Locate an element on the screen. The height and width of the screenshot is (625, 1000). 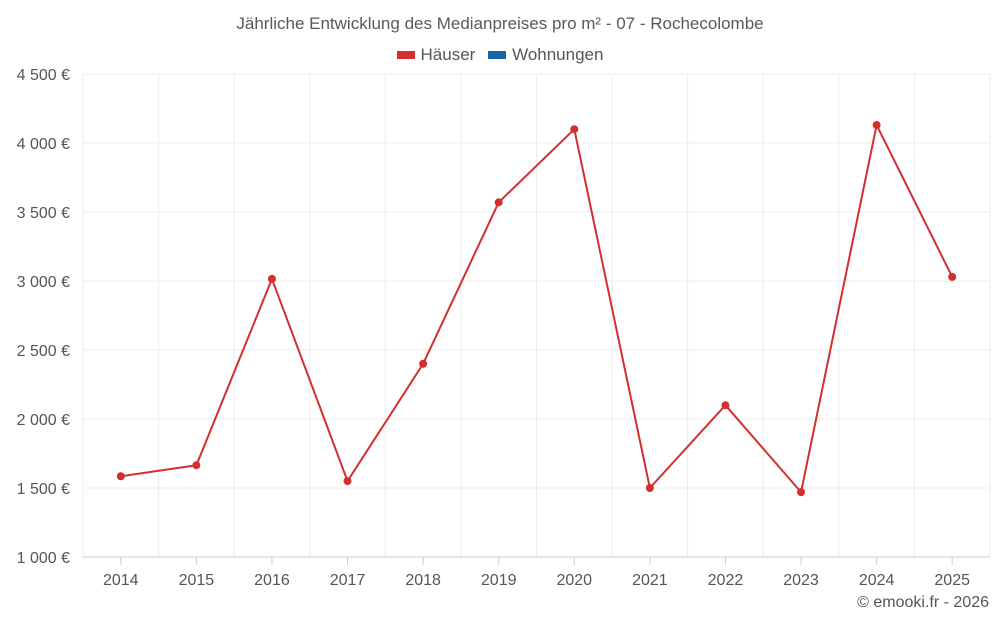
y-tick-label: 1 500 € is located at coordinates (43, 489).